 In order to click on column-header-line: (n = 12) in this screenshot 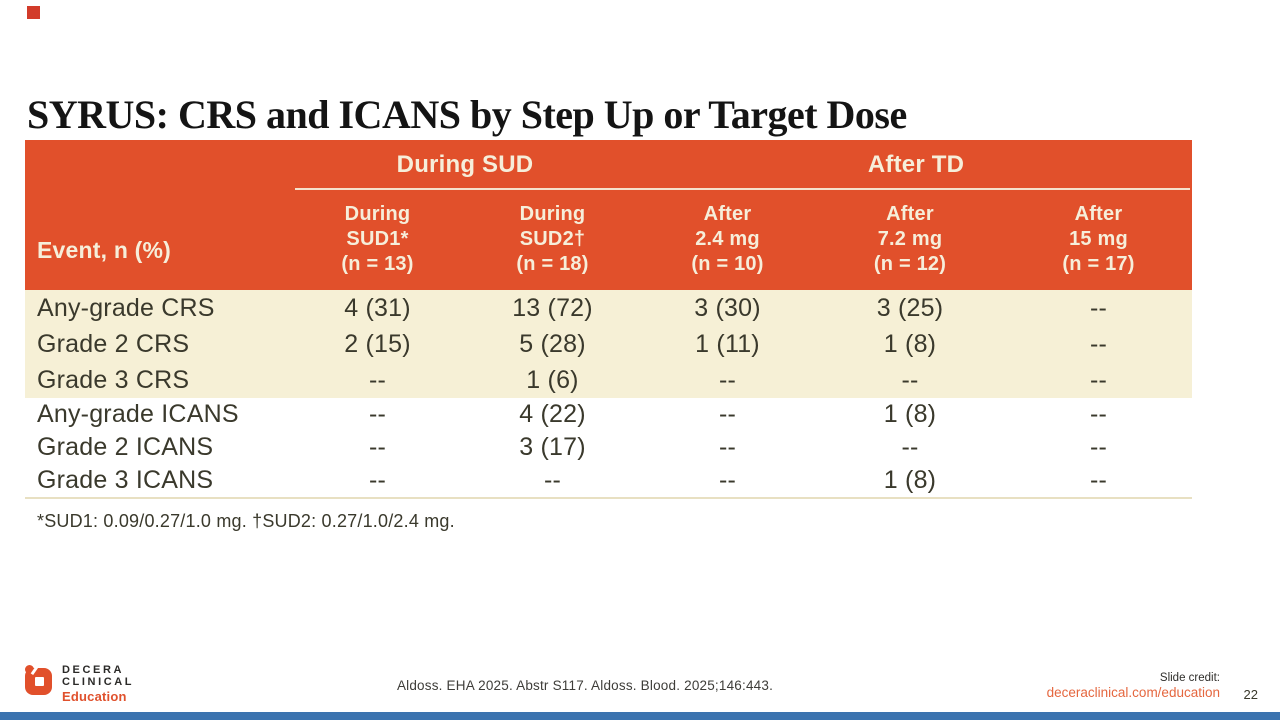, I will do `click(910, 264)`.